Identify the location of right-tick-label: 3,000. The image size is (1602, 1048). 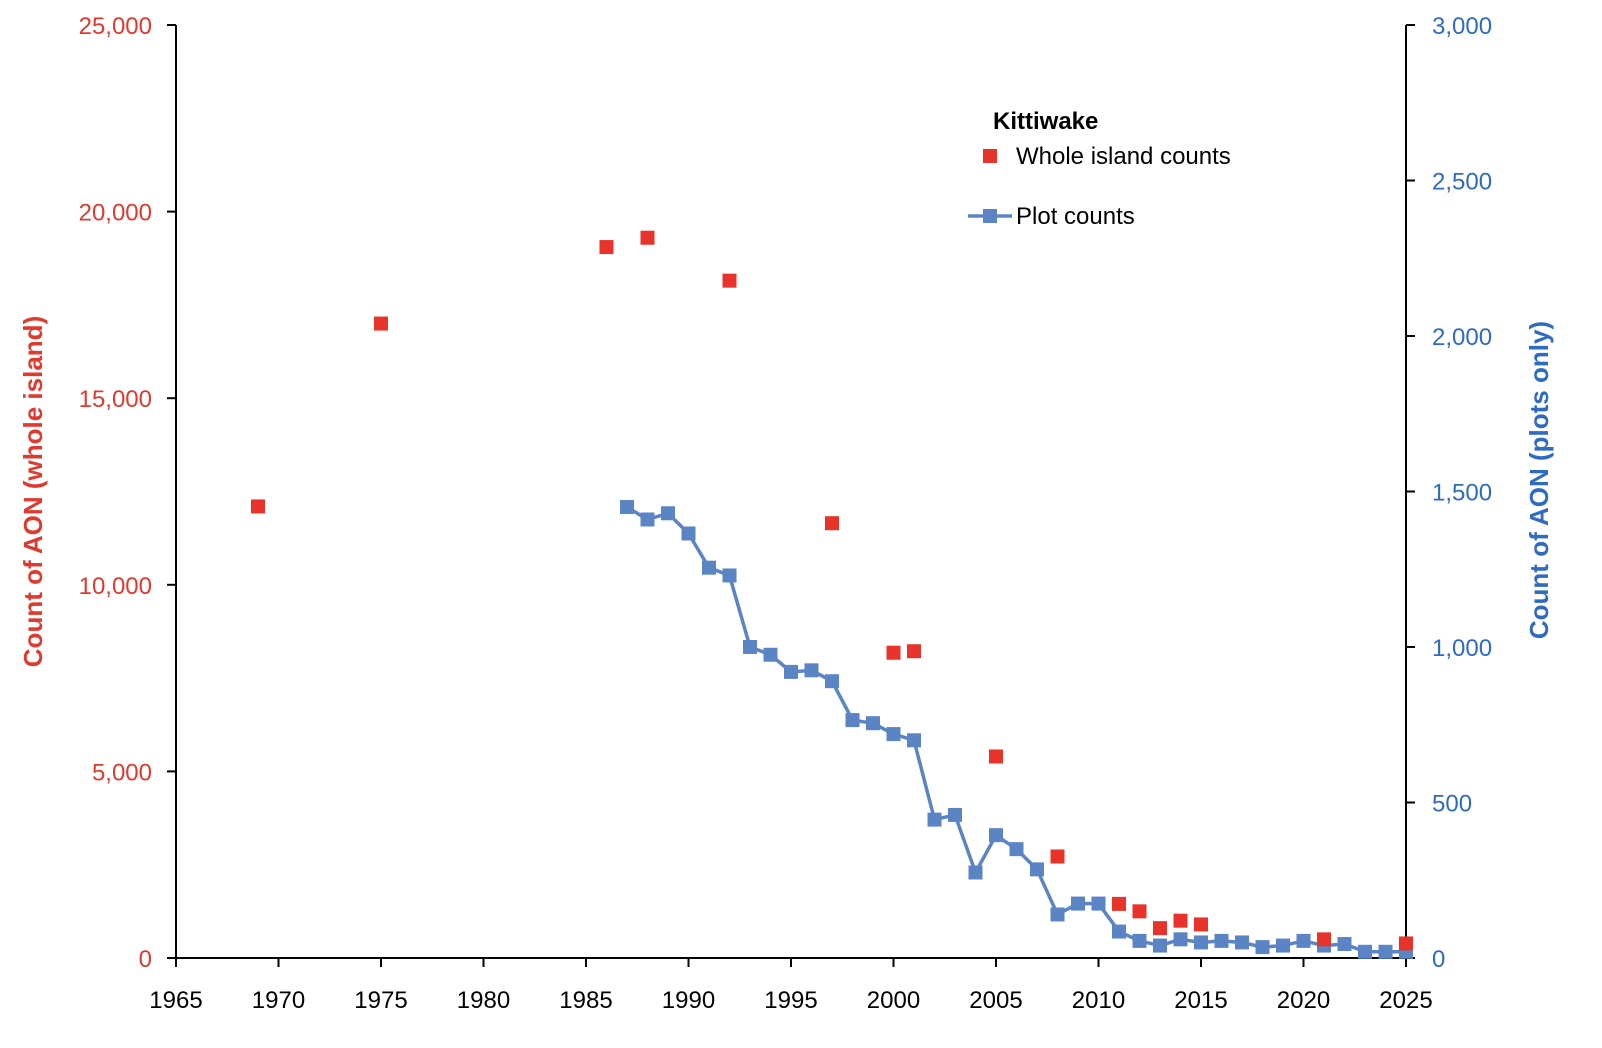
(1462, 26).